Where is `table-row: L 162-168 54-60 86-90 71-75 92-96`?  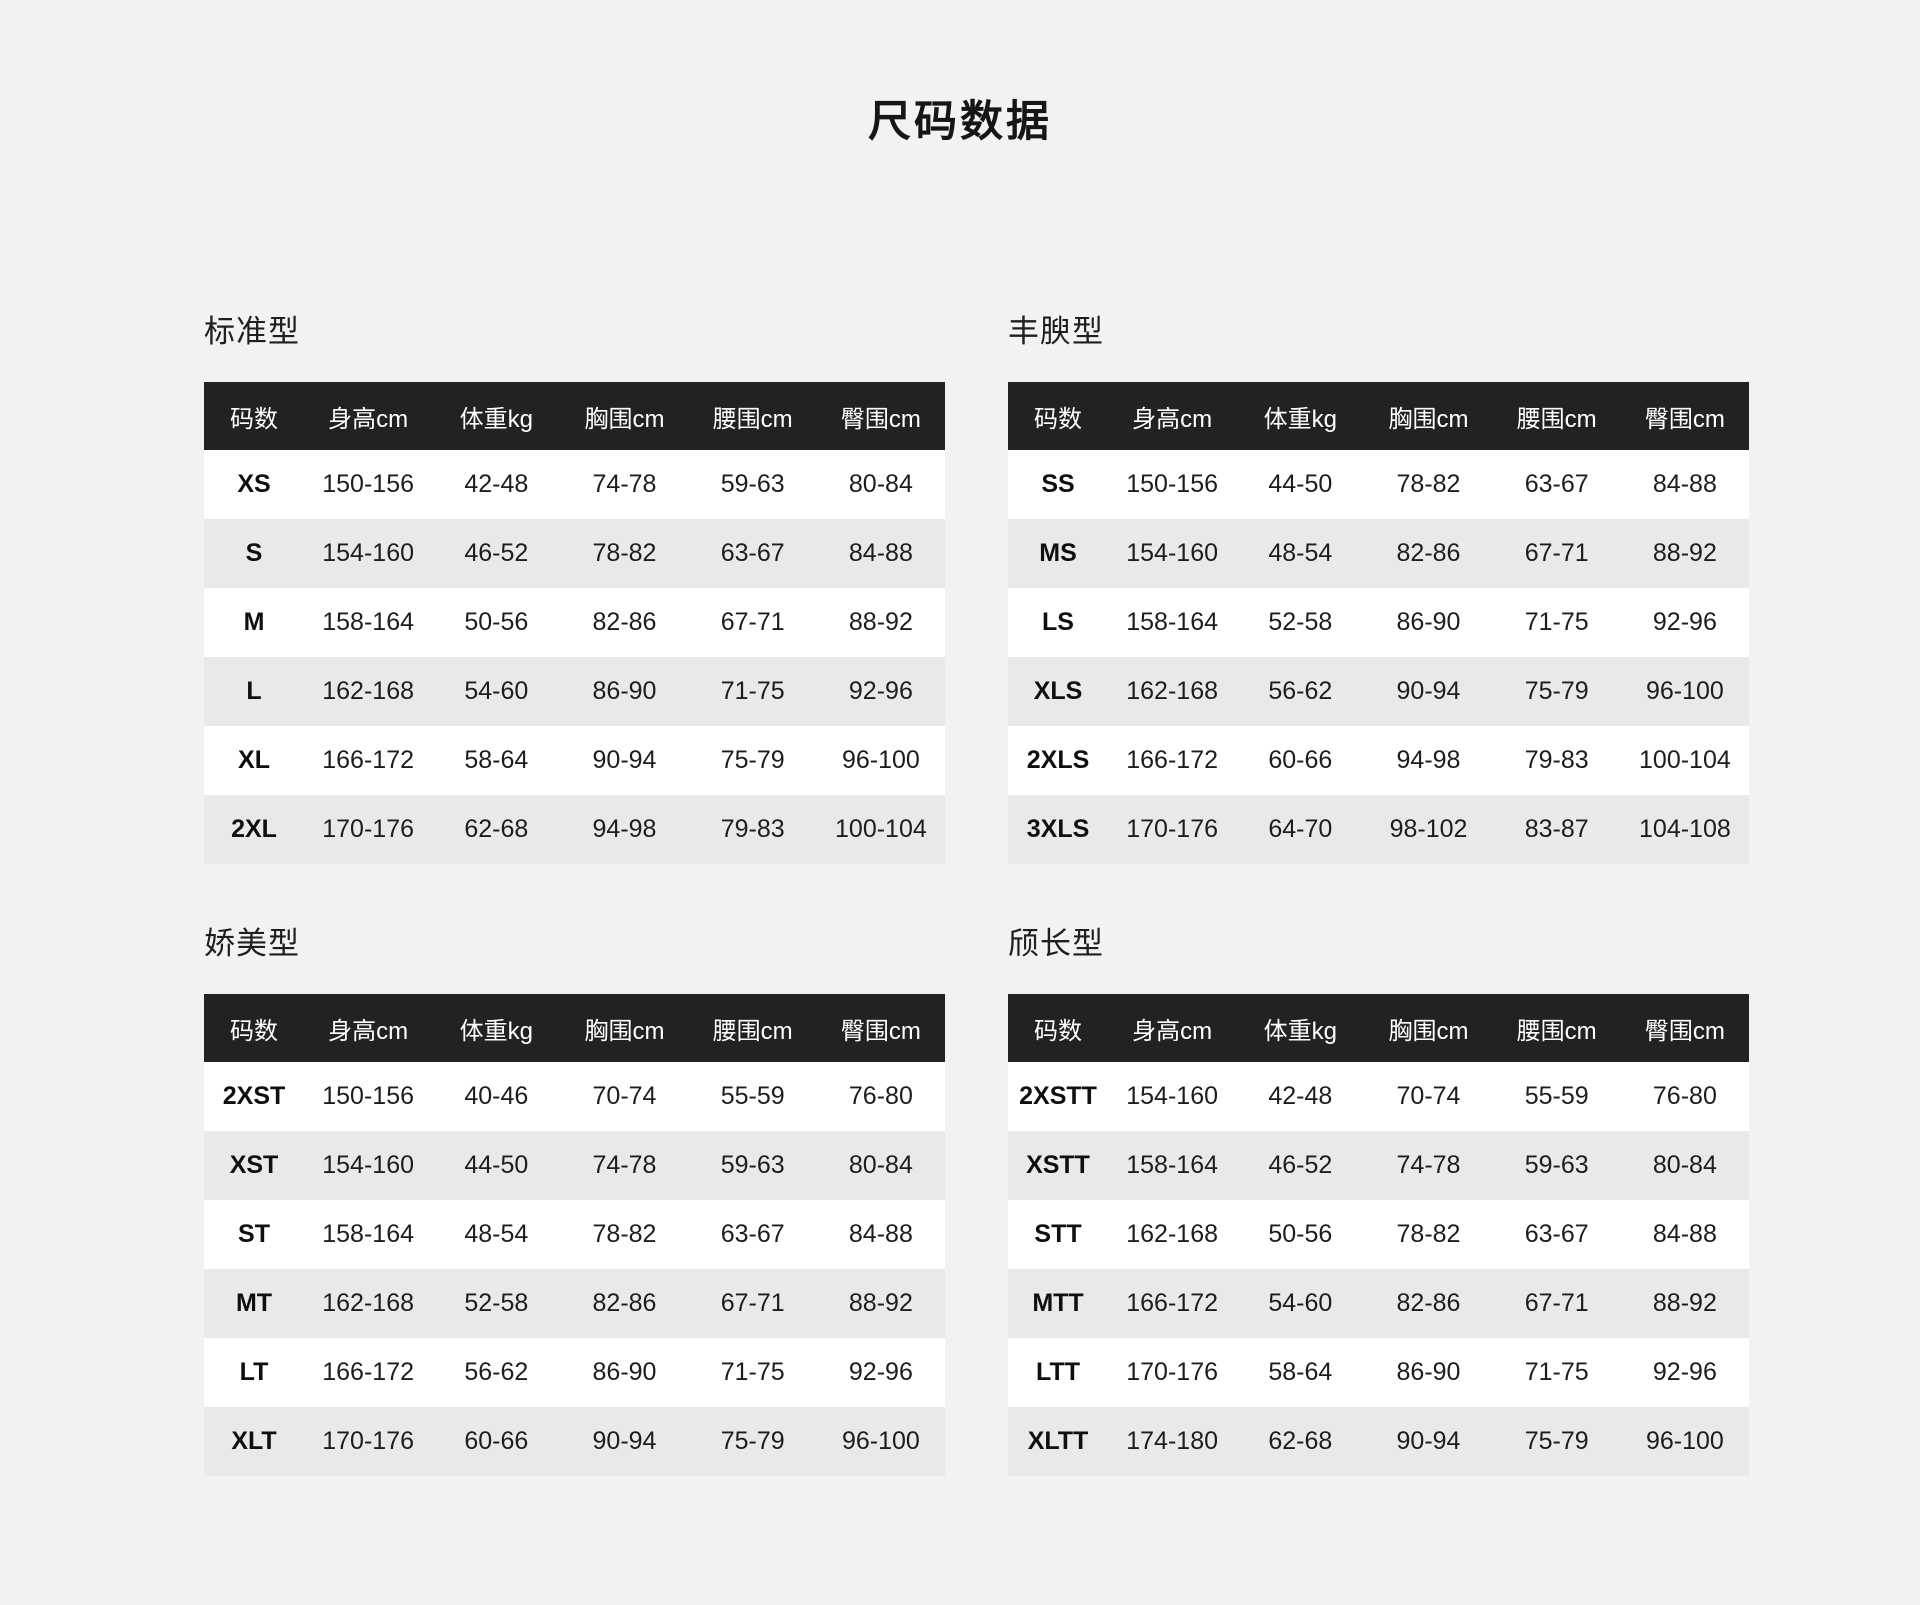 table-row: L 162-168 54-60 86-90 71-75 92-96 is located at coordinates (574, 691).